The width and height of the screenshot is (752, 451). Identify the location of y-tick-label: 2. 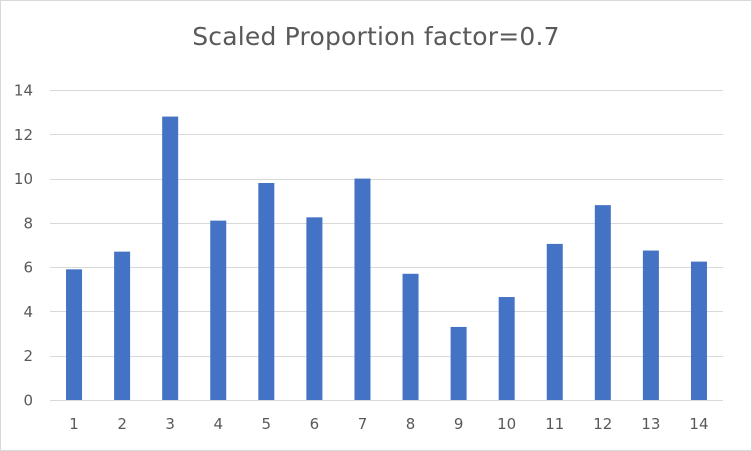
(28, 356).